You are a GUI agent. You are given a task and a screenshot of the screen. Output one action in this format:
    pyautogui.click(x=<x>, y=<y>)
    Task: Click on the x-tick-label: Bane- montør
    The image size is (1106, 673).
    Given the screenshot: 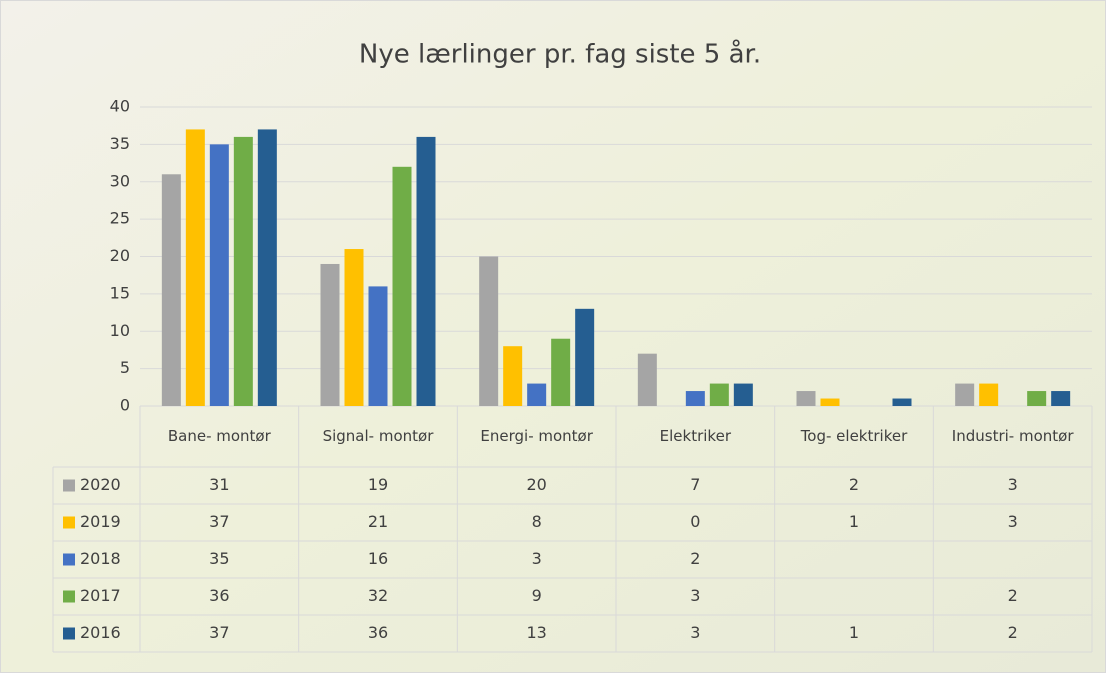 What is the action you would take?
    pyautogui.click(x=219, y=435)
    